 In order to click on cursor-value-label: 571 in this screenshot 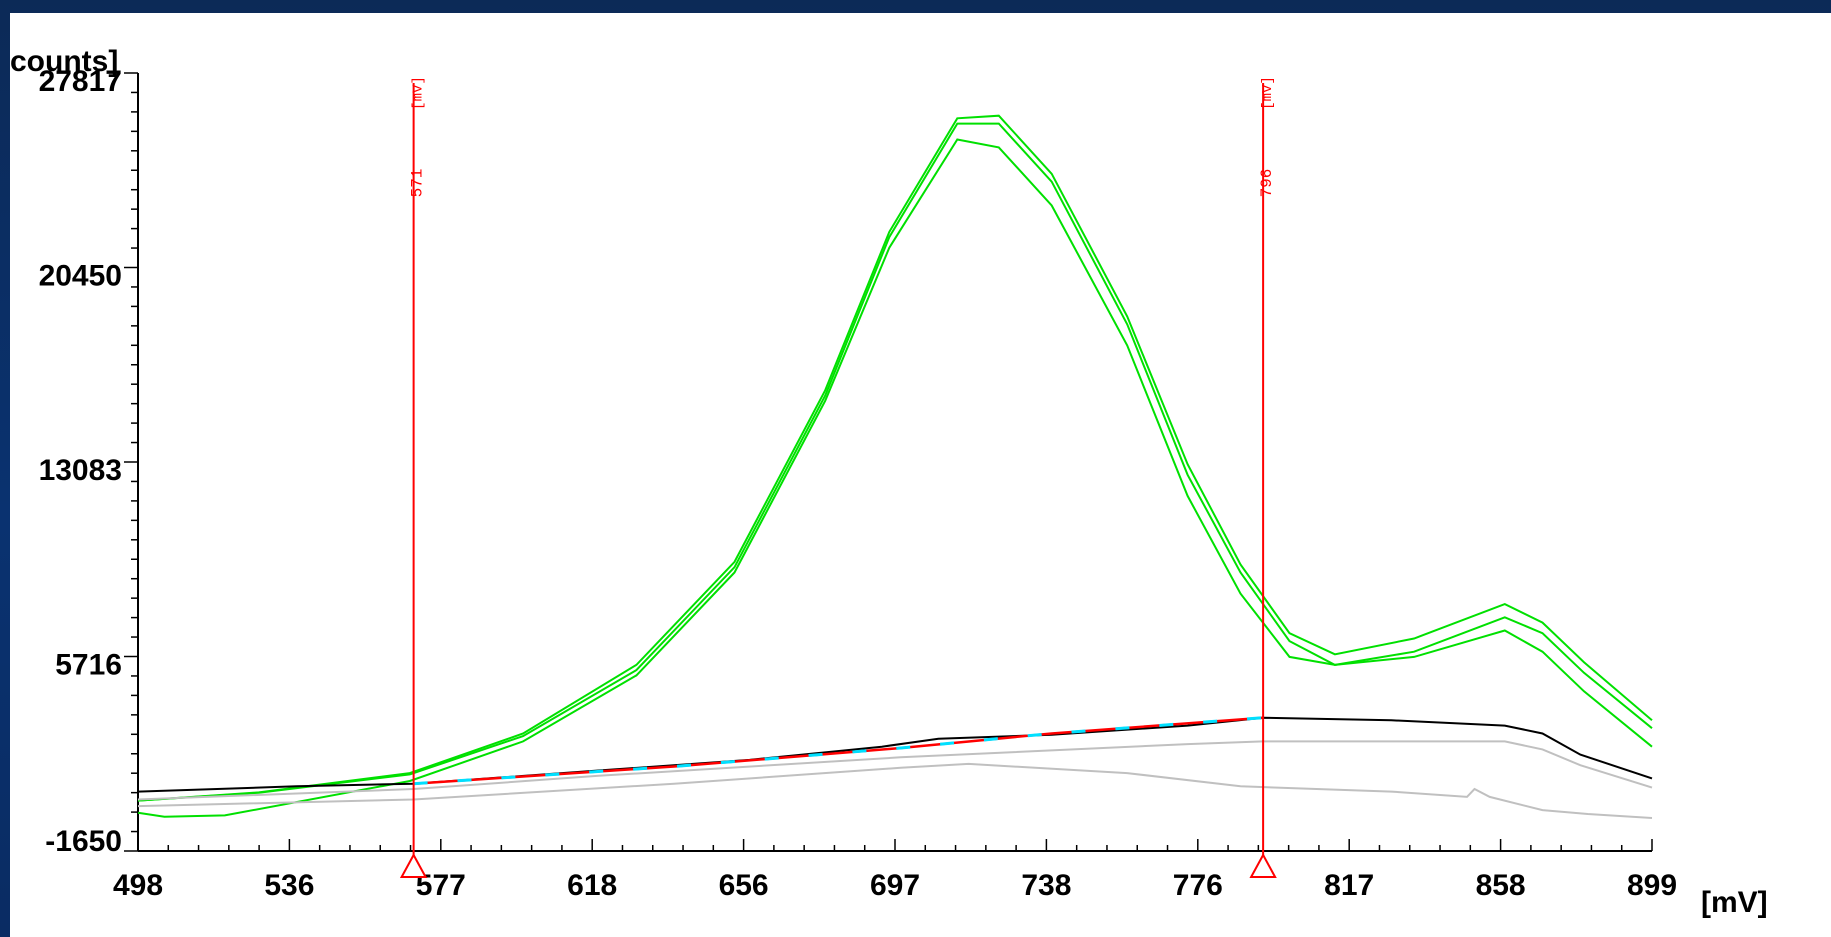, I will do `click(418, 183)`.